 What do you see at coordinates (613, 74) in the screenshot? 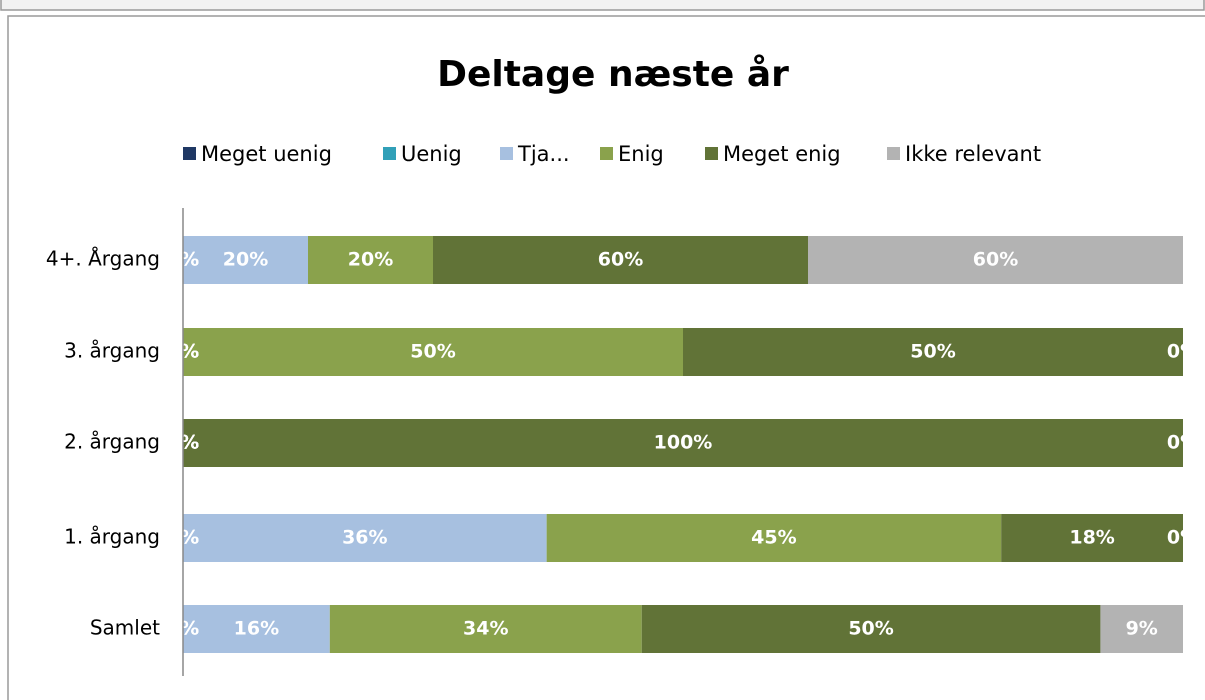
I see `chart-title: Deltage næste år` at bounding box center [613, 74].